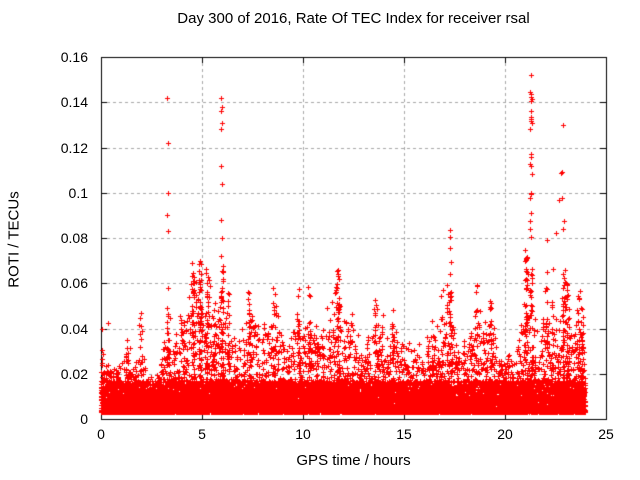  Describe the element at coordinates (606, 434) in the screenshot. I see `x-tick-label: 25` at that location.